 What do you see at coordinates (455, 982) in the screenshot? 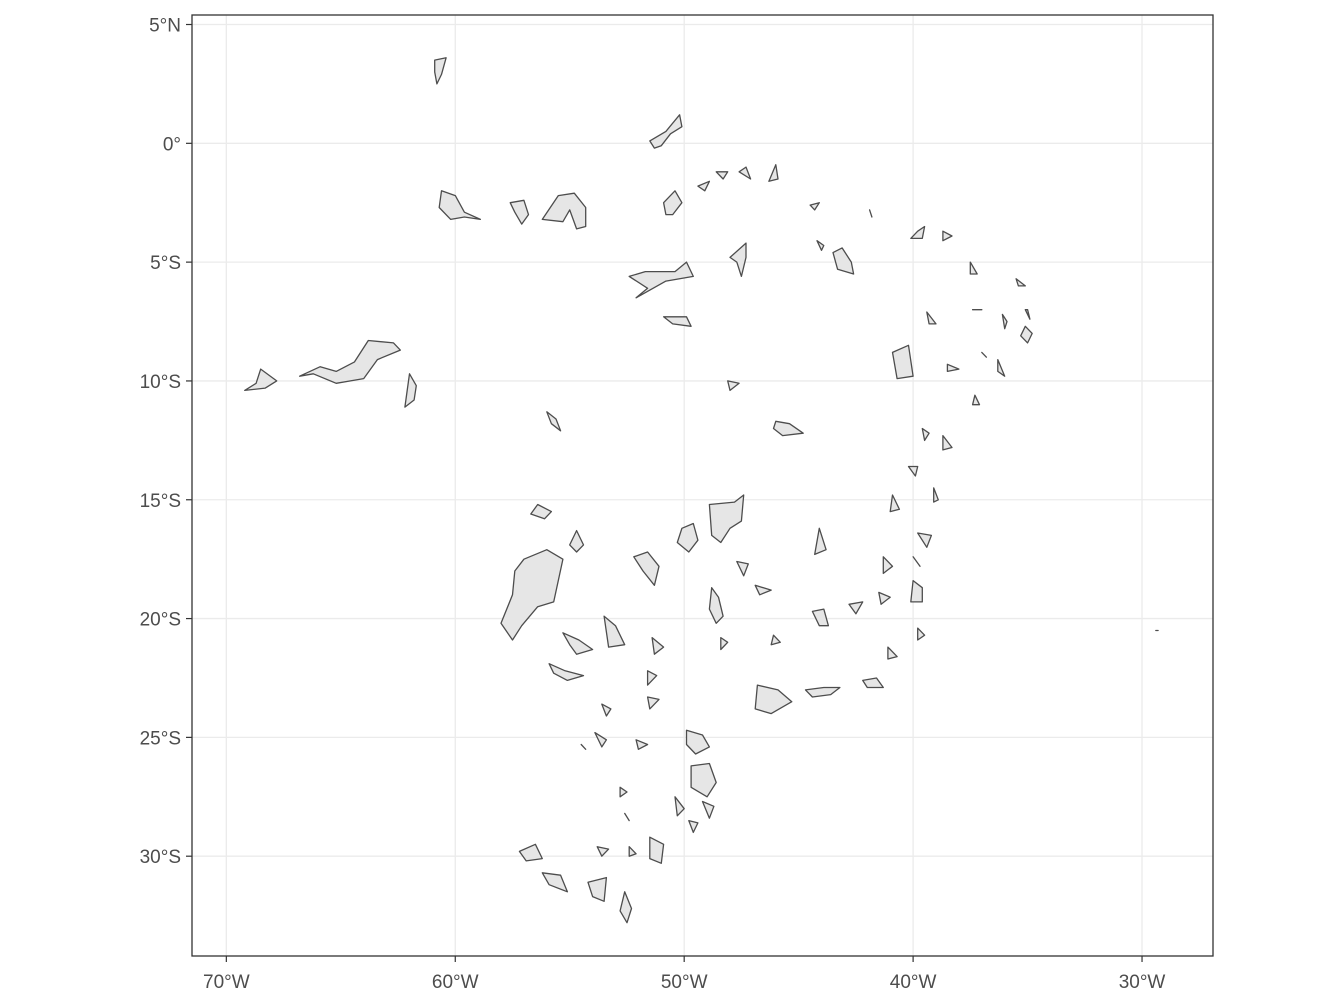
I see `x-tick-label: 60°W` at bounding box center [455, 982].